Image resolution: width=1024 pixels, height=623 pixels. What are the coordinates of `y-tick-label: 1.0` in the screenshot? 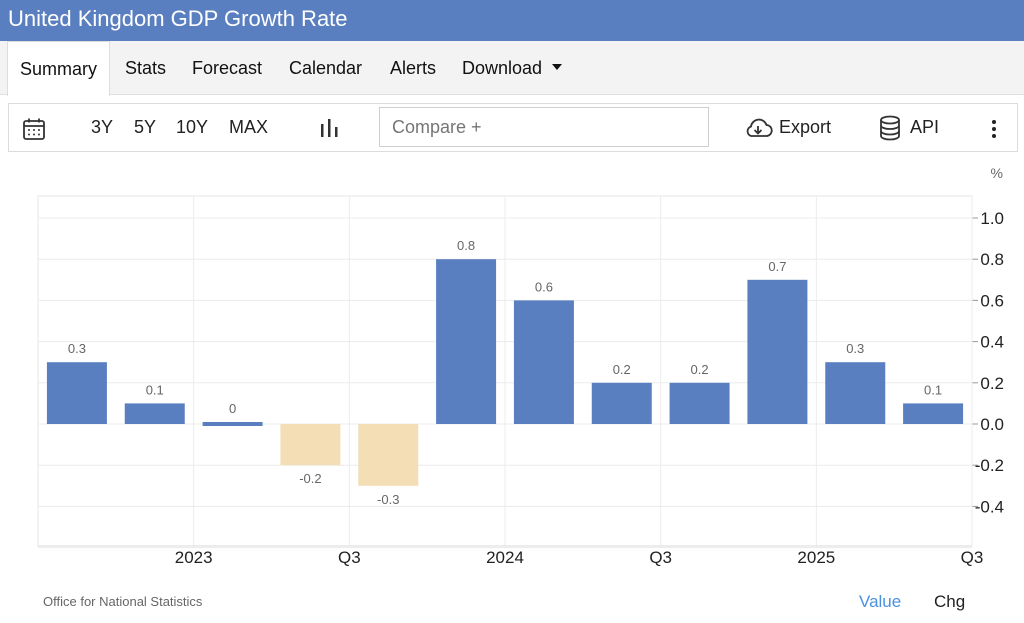 It's located at (992, 218).